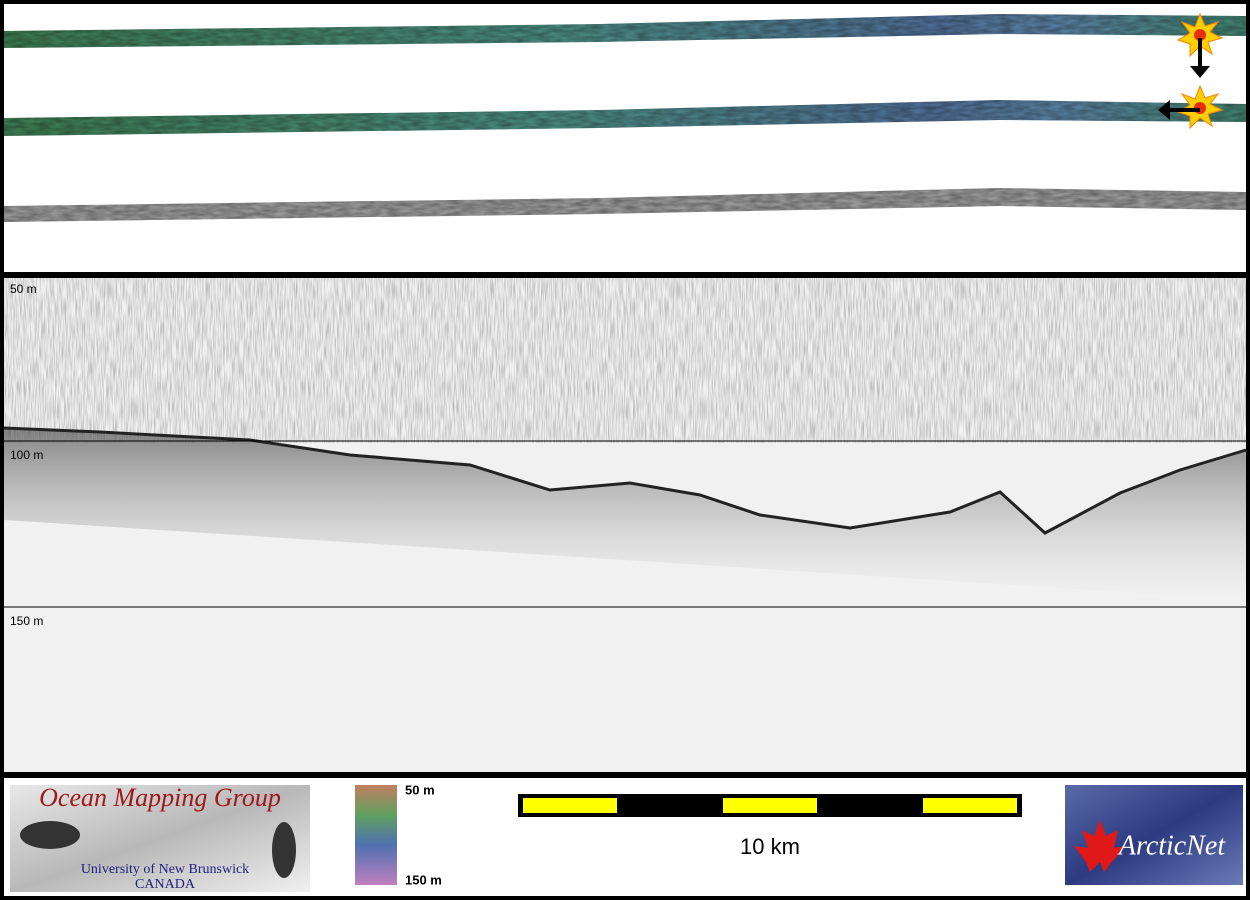 Image resolution: width=1250 pixels, height=900 pixels. I want to click on arcticnet-logo: ArcticNet, so click(1154, 835).